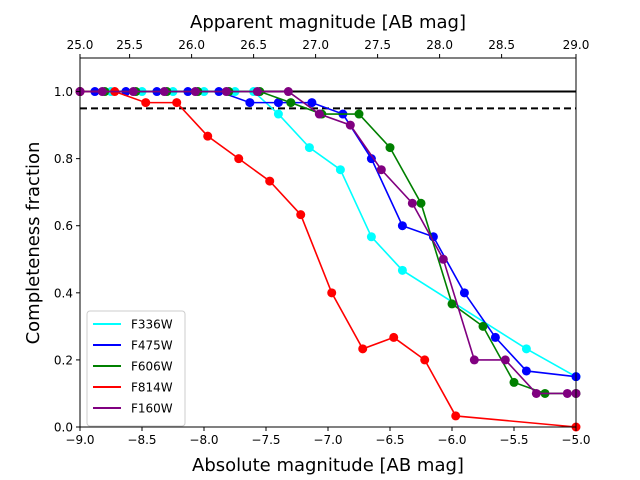 Image resolution: width=640 pixels, height=480 pixels. Describe the element at coordinates (513, 440) in the screenshot. I see `x-tick-label: −5.5` at that location.